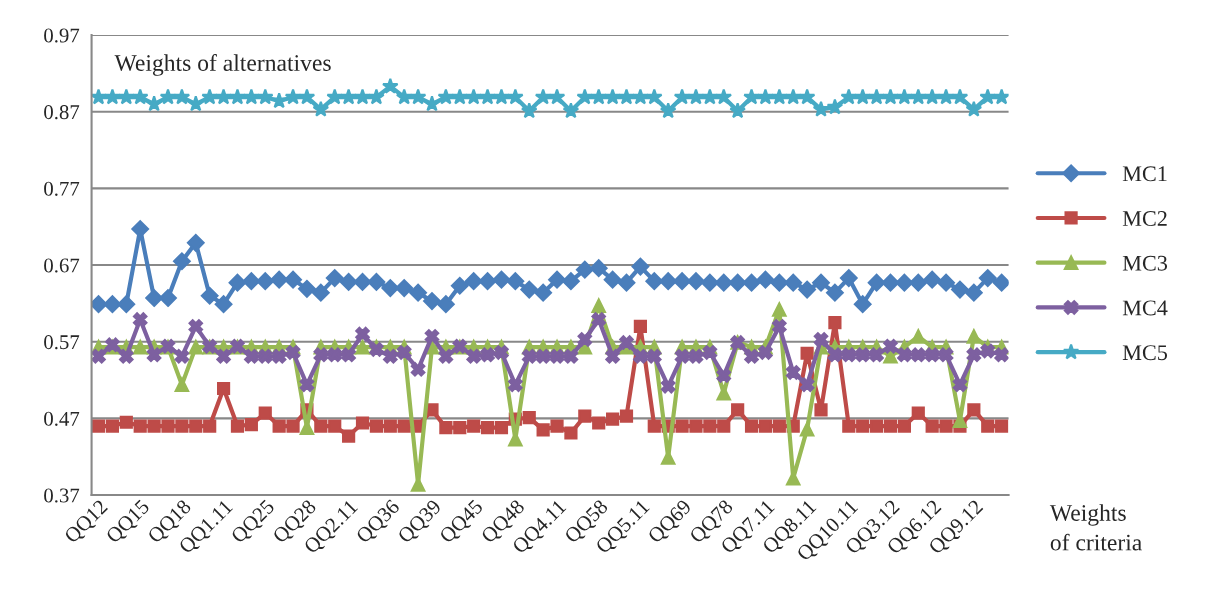 The image size is (1205, 615). Describe the element at coordinates (62, 35) in the screenshot. I see `y-tick-label: 0.97` at that location.